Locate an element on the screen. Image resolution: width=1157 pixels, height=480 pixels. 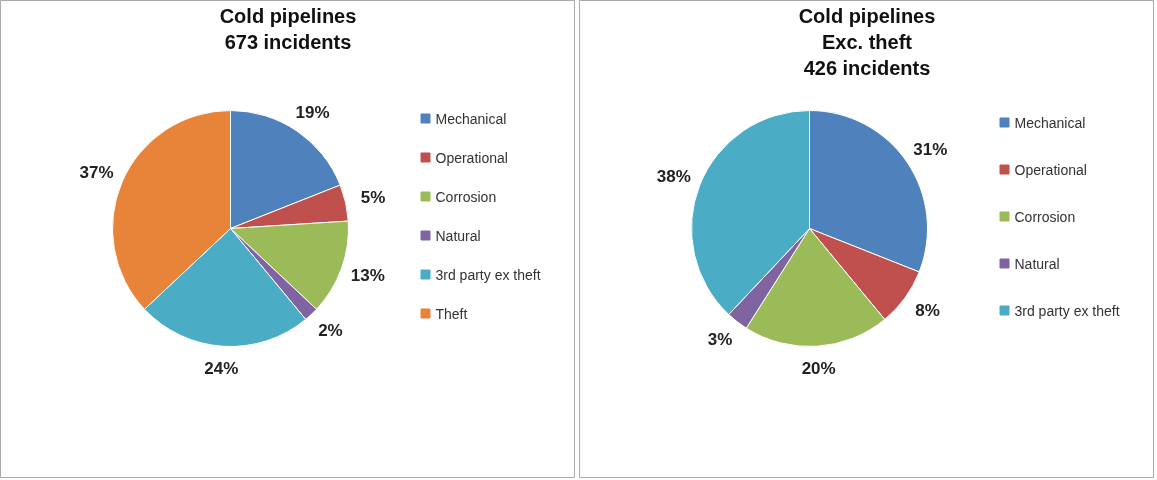
chart-title: Cold pipelines Exc. theft 426 incidents is located at coordinates (867, 42).